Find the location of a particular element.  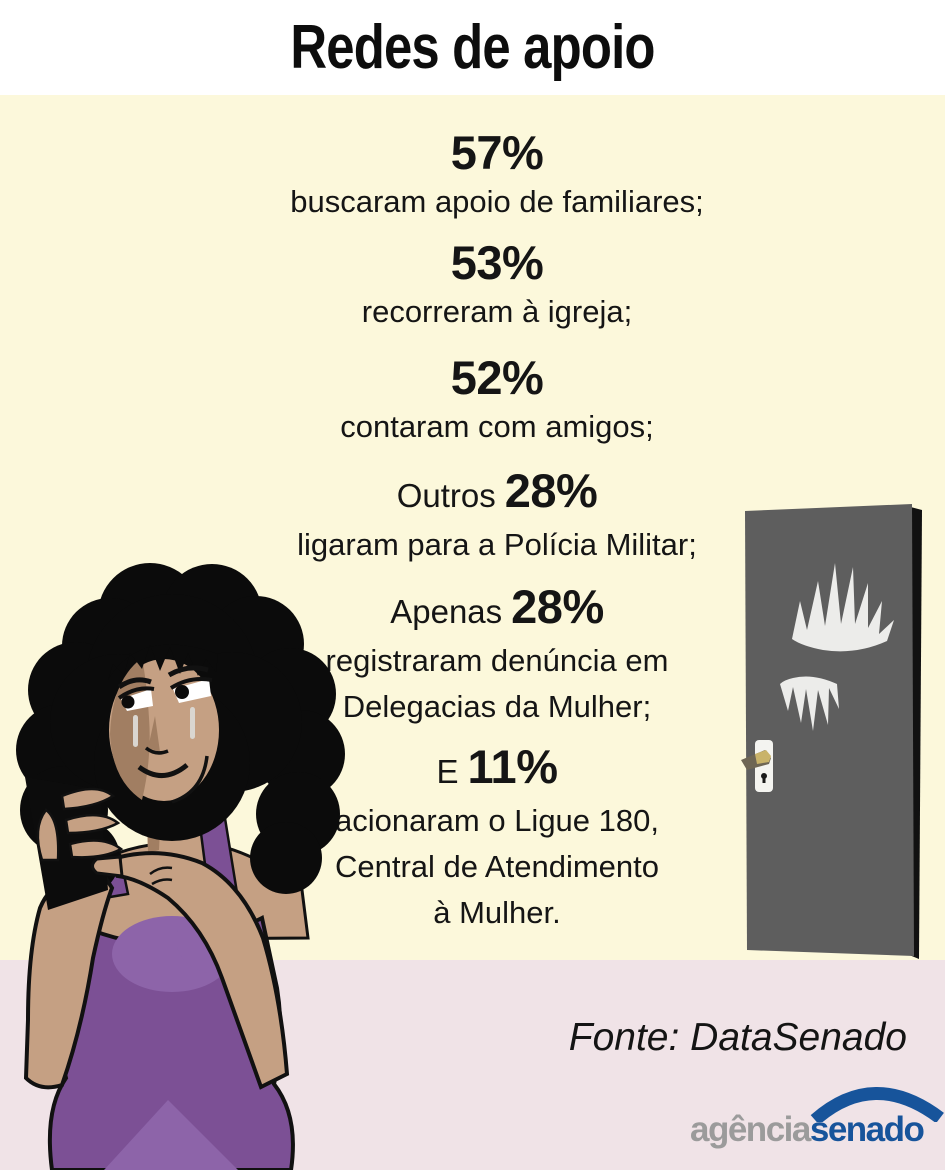

stat-value: 57% is located at coordinates (497, 152).